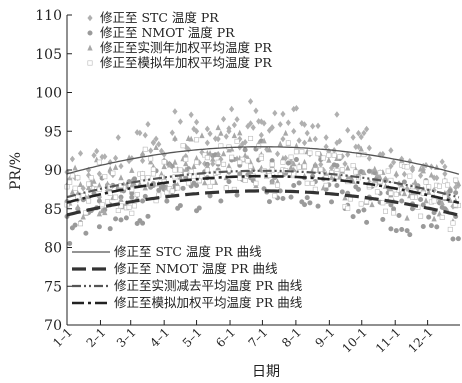 Image resolution: width=462 pixels, height=383 pixels. What do you see at coordinates (53, 210) in the screenshot?
I see `y-tick-label: 85` at bounding box center [53, 210].